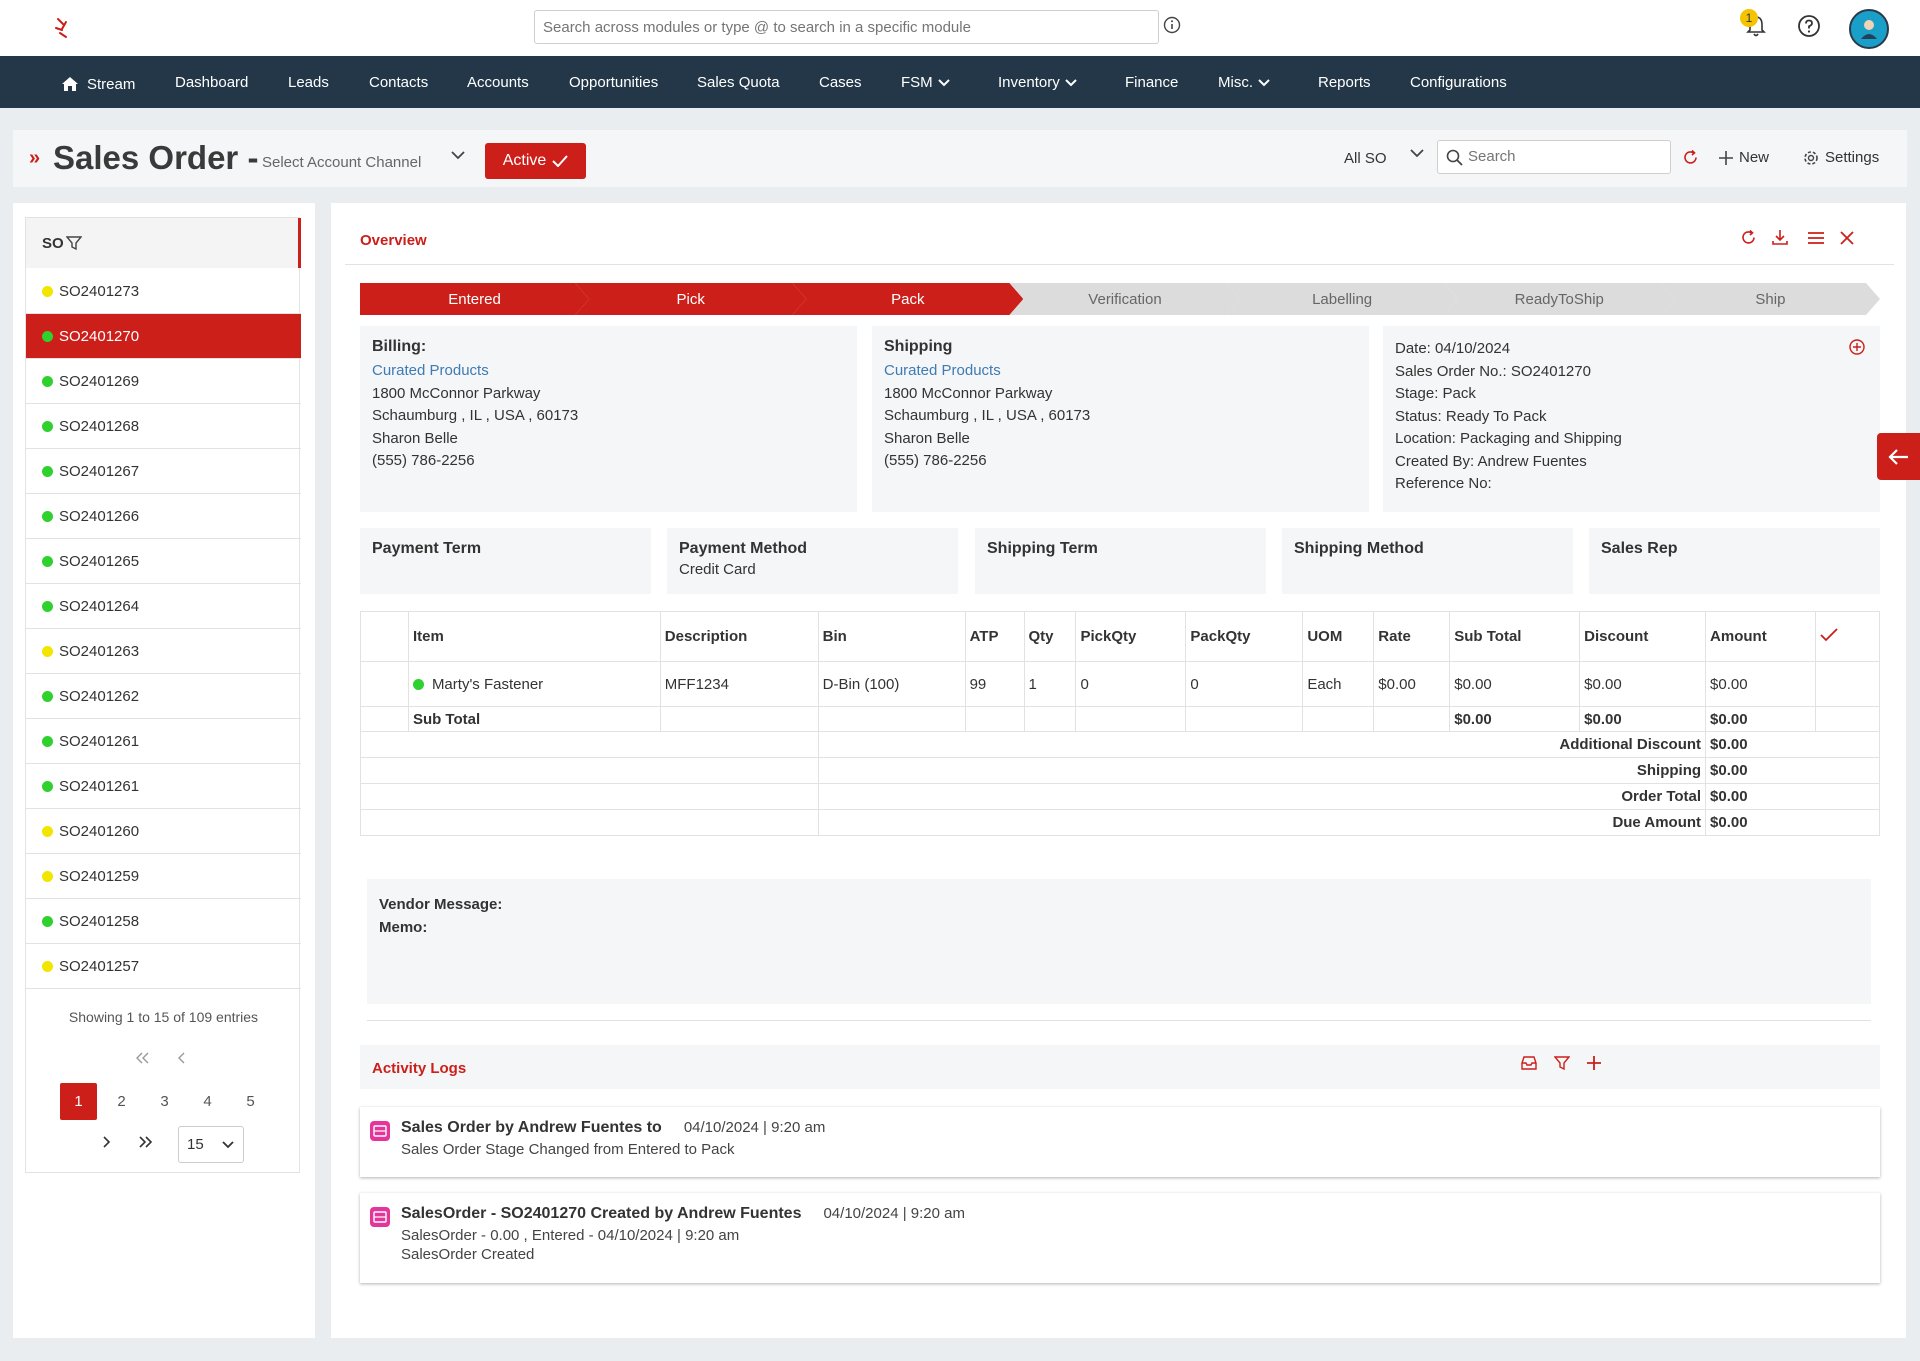 This screenshot has height=1361, width=1920. What do you see at coordinates (398, 82) in the screenshot?
I see `nav-contacts: Contacts` at bounding box center [398, 82].